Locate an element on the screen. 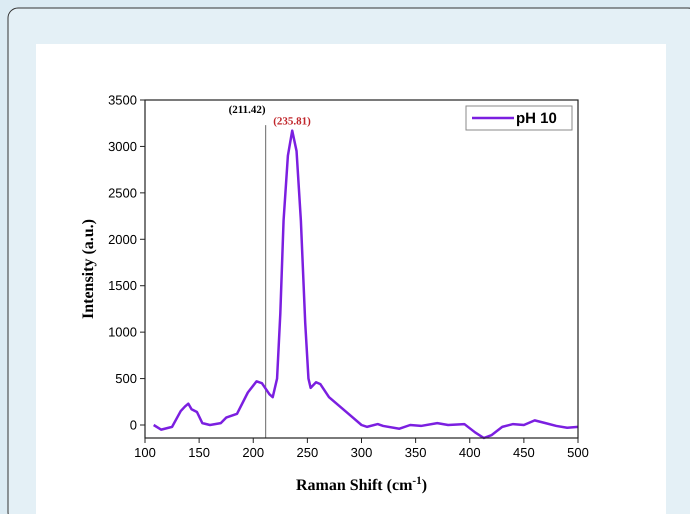 The width and height of the screenshot is (690, 514). y-tick-label: 1500 is located at coordinates (122, 286).